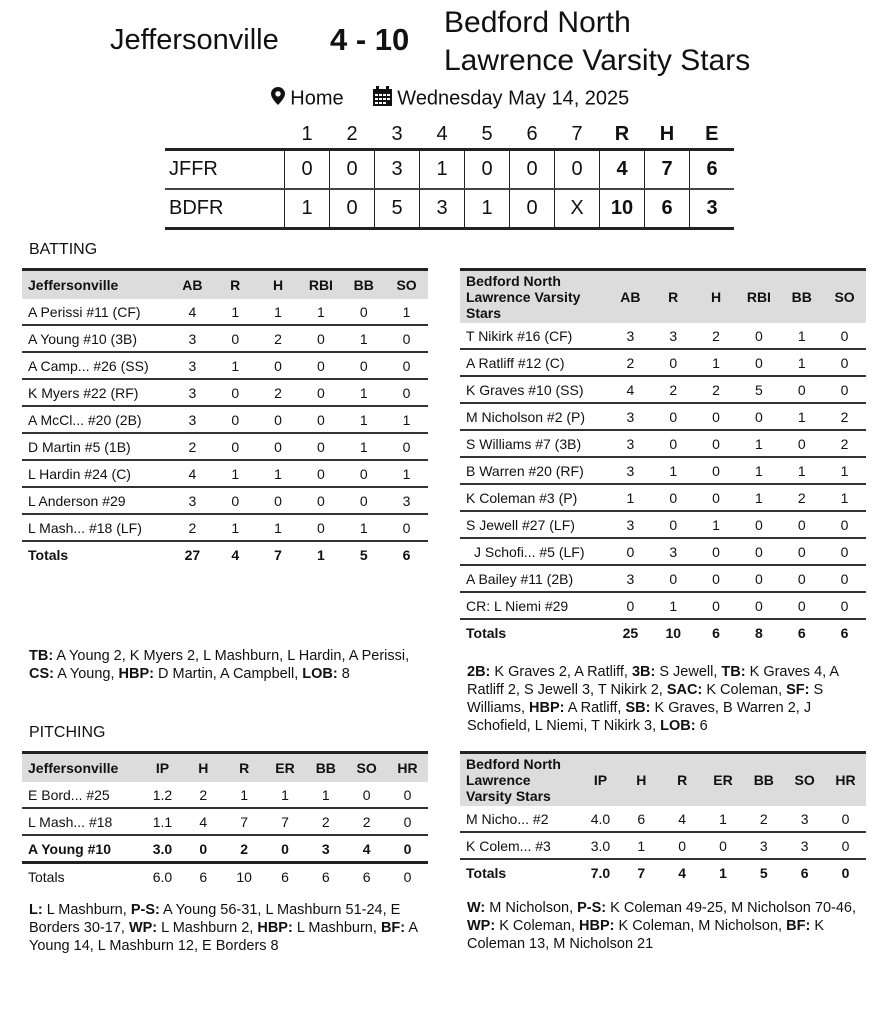 This screenshot has width=879, height=1024. I want to click on inning-runs: 1, so click(307, 209).